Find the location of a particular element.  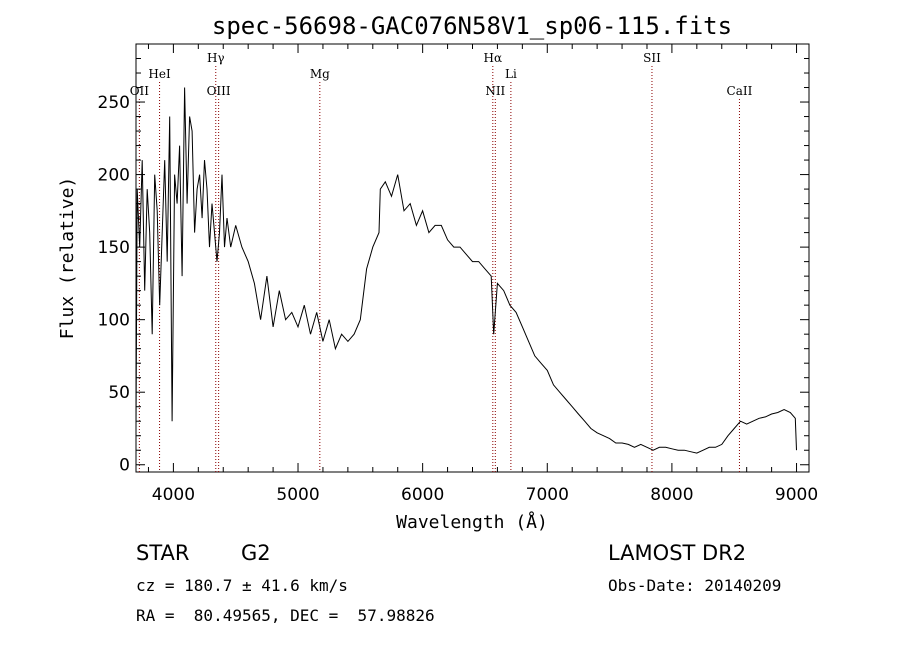

y-tick-label: 0 is located at coordinates (124, 466).